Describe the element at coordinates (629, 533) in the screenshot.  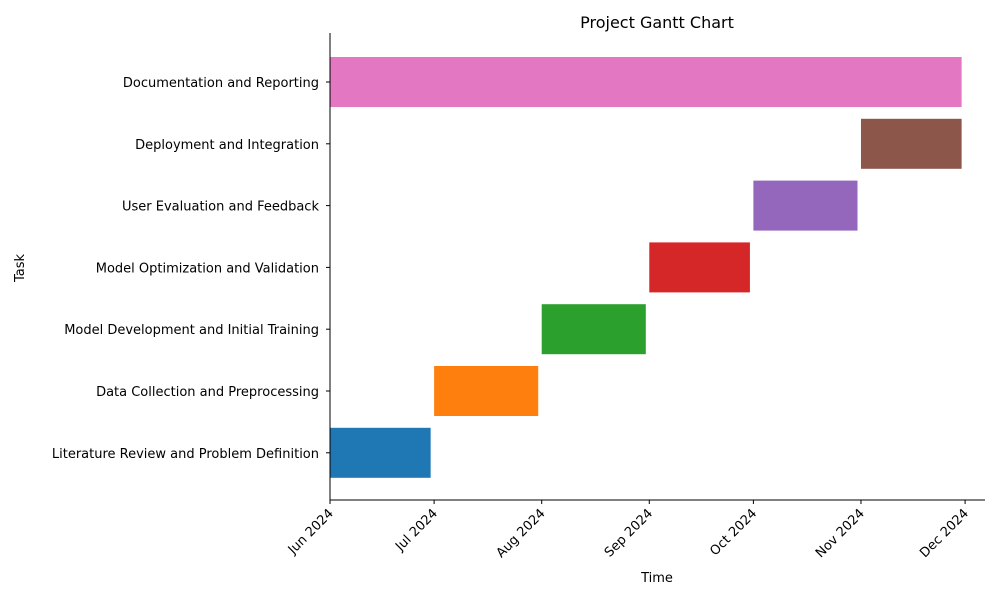
I see `x-tick-label: Sep 2024` at that location.